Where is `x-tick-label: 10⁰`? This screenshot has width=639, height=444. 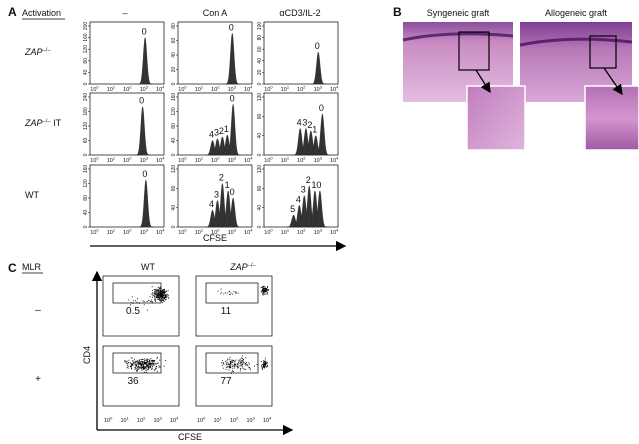 x-tick-label: 10⁰ is located at coordinates (268, 89).